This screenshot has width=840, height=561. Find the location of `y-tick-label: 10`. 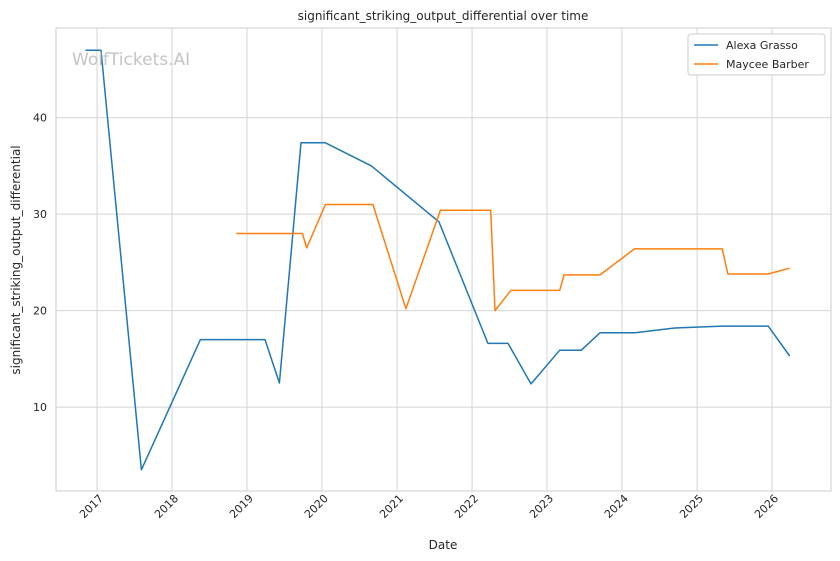

y-tick-label: 10 is located at coordinates (40, 407).